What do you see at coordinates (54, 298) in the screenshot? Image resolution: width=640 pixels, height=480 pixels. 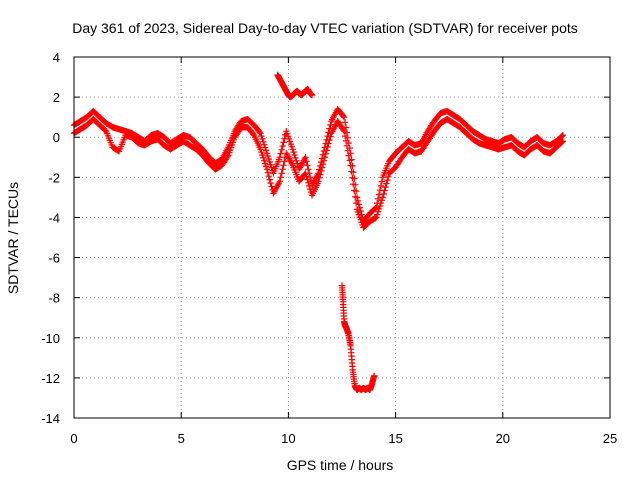 I see `y-tick-label: -8` at bounding box center [54, 298].